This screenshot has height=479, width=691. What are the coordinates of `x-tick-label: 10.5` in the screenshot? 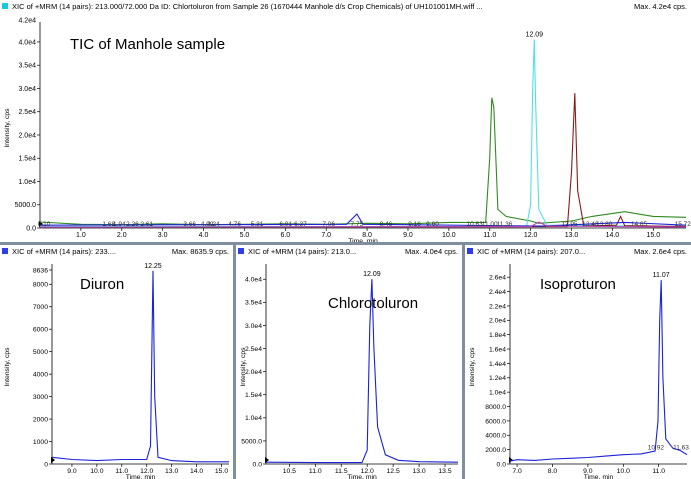 It's located at (289, 471).